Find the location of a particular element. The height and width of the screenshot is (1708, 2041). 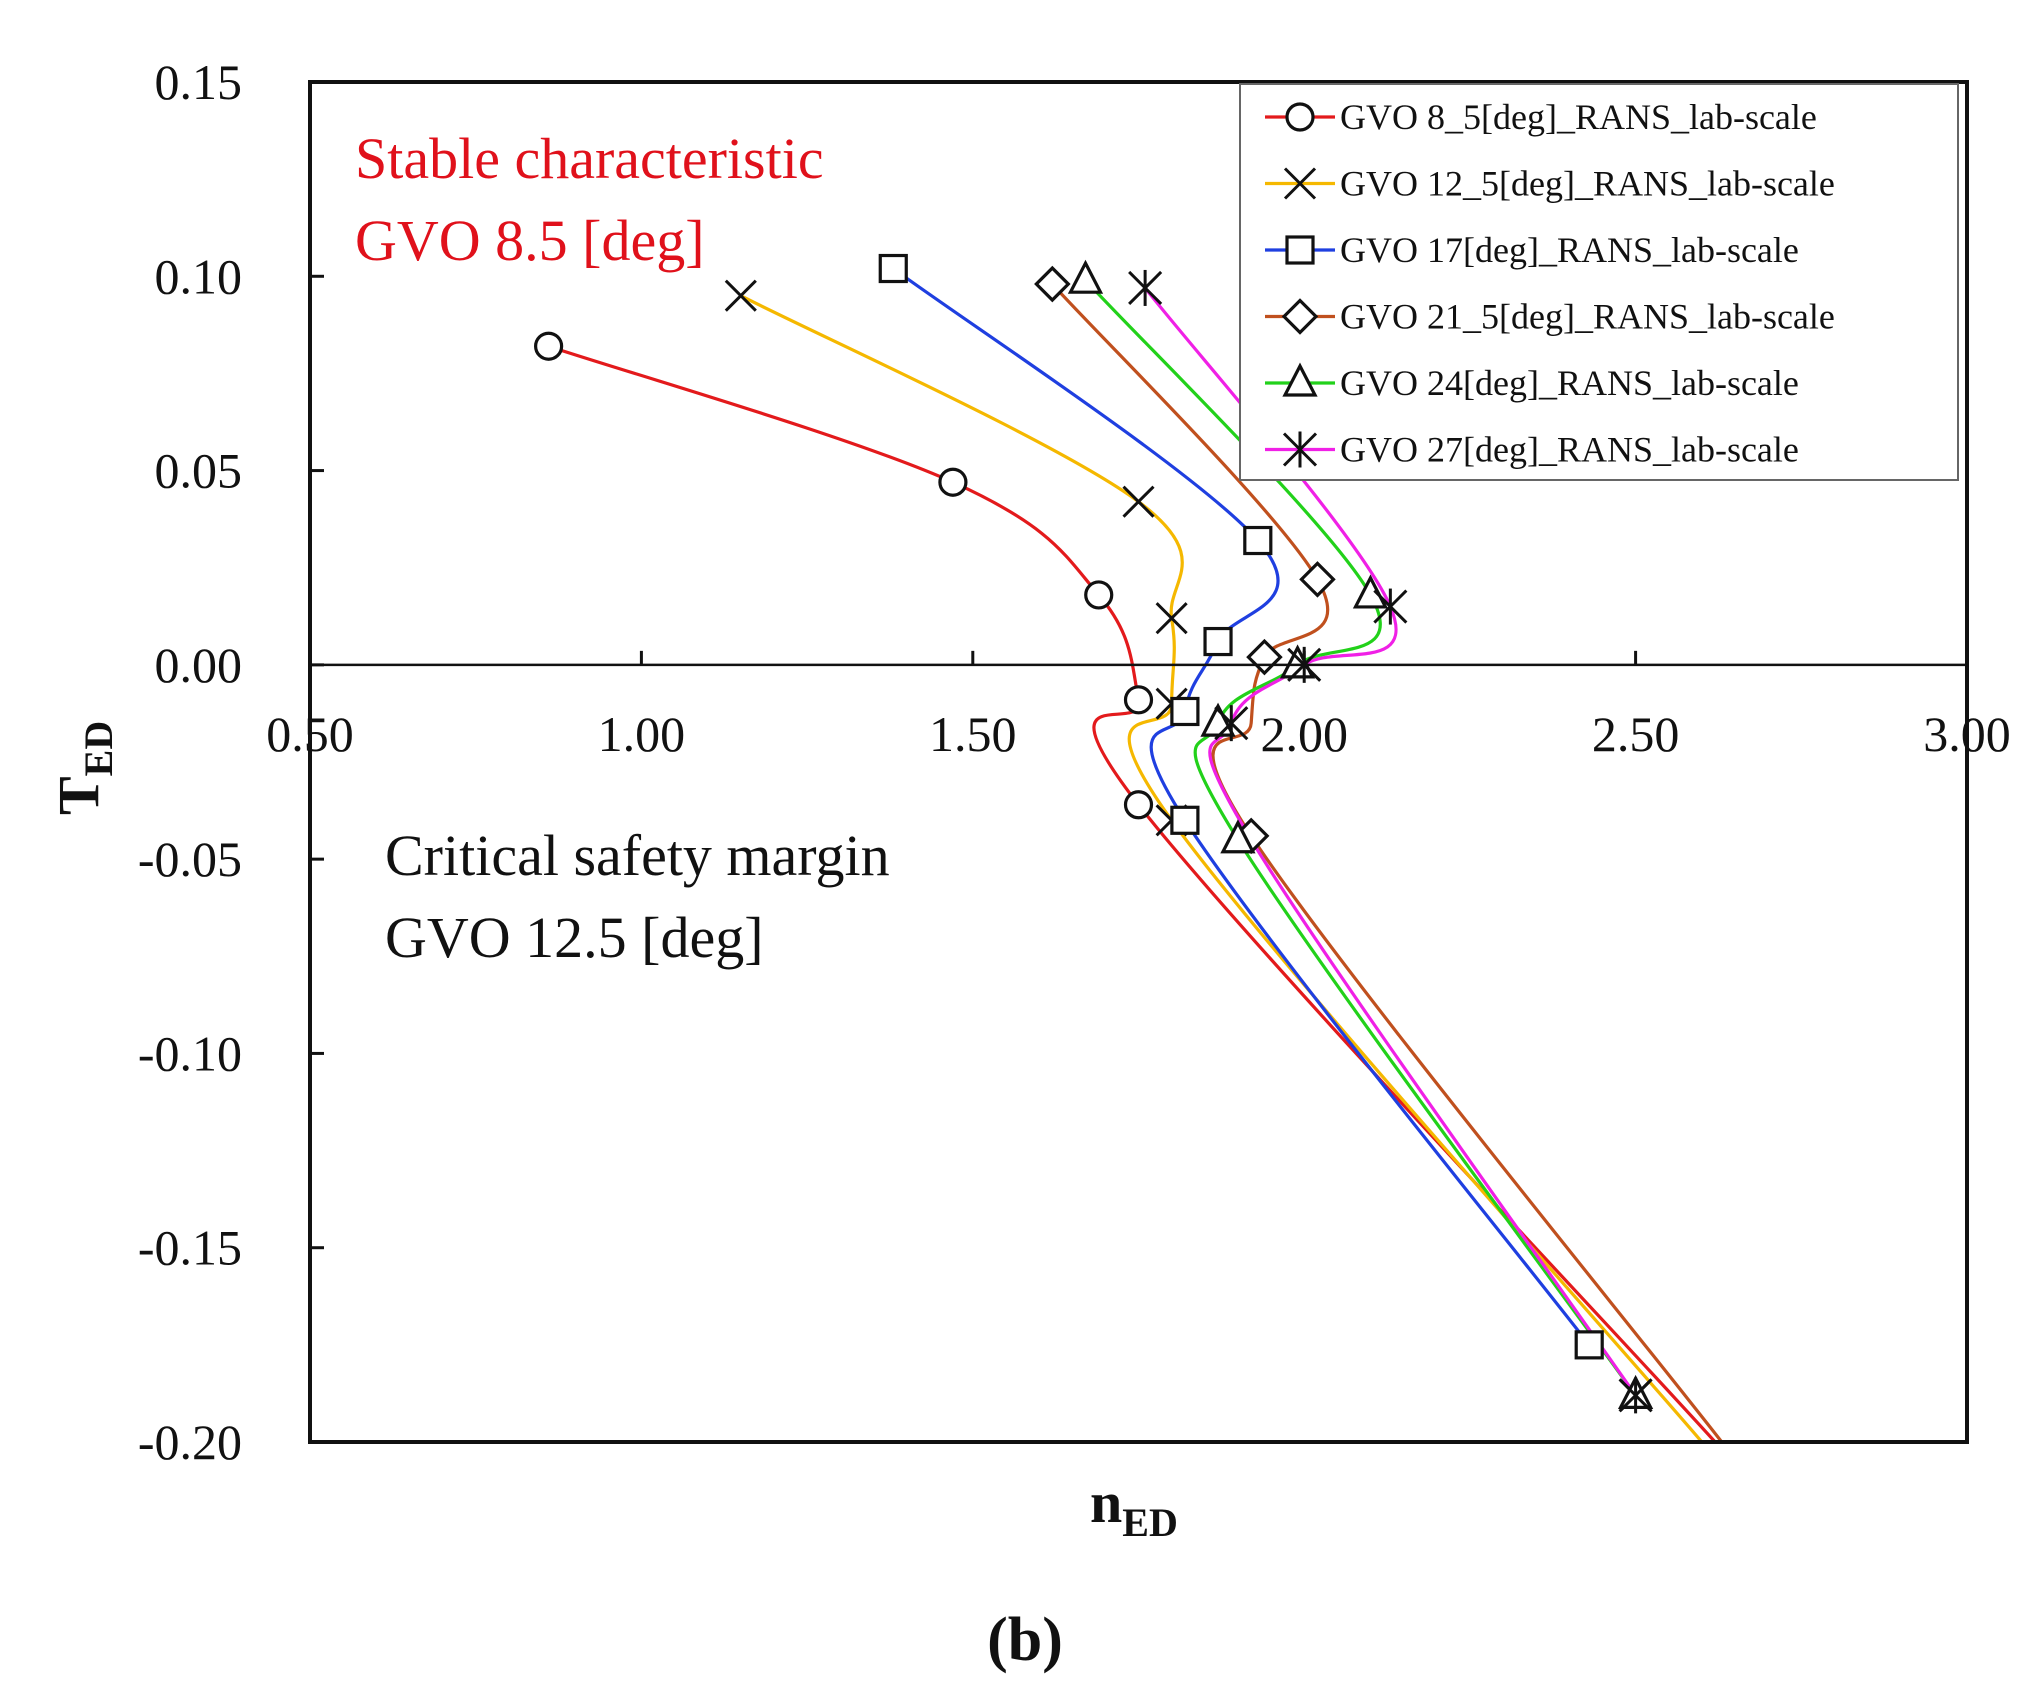

annotation-2-line-2: GVO 12.5 [deg] is located at coordinates (574, 937).